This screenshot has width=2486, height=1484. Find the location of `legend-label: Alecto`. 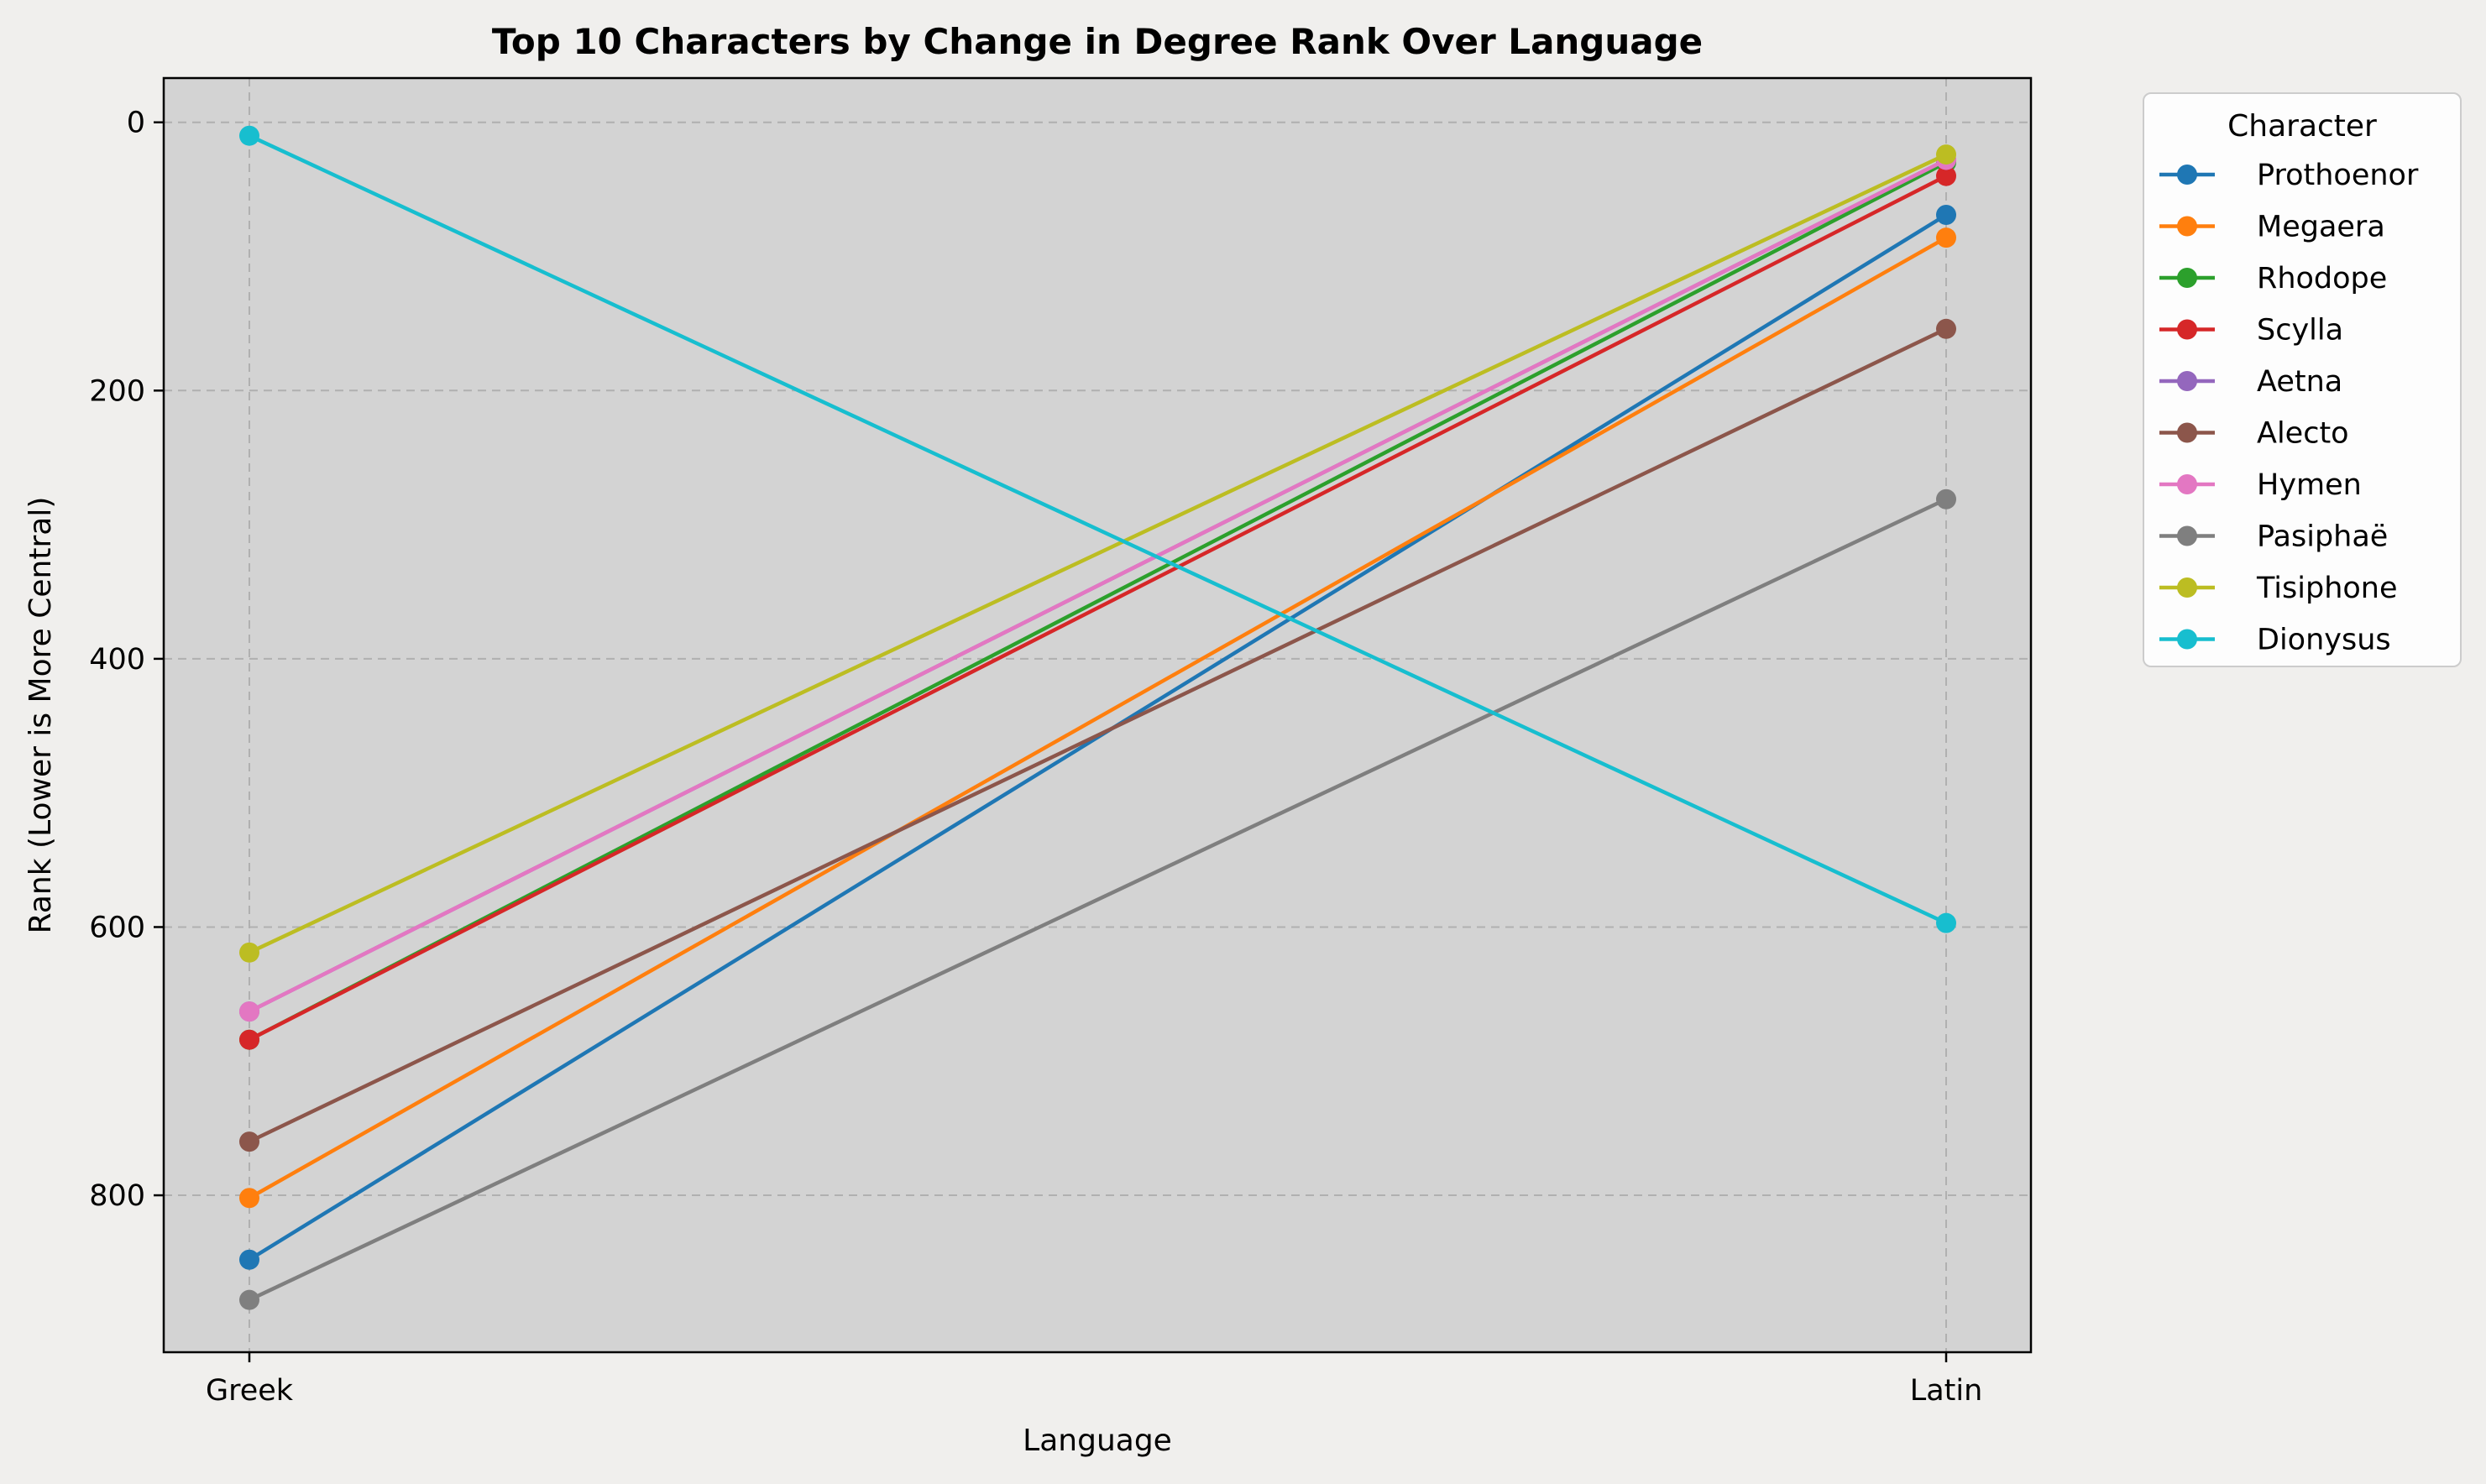

legend-label: Alecto is located at coordinates (2303, 434).